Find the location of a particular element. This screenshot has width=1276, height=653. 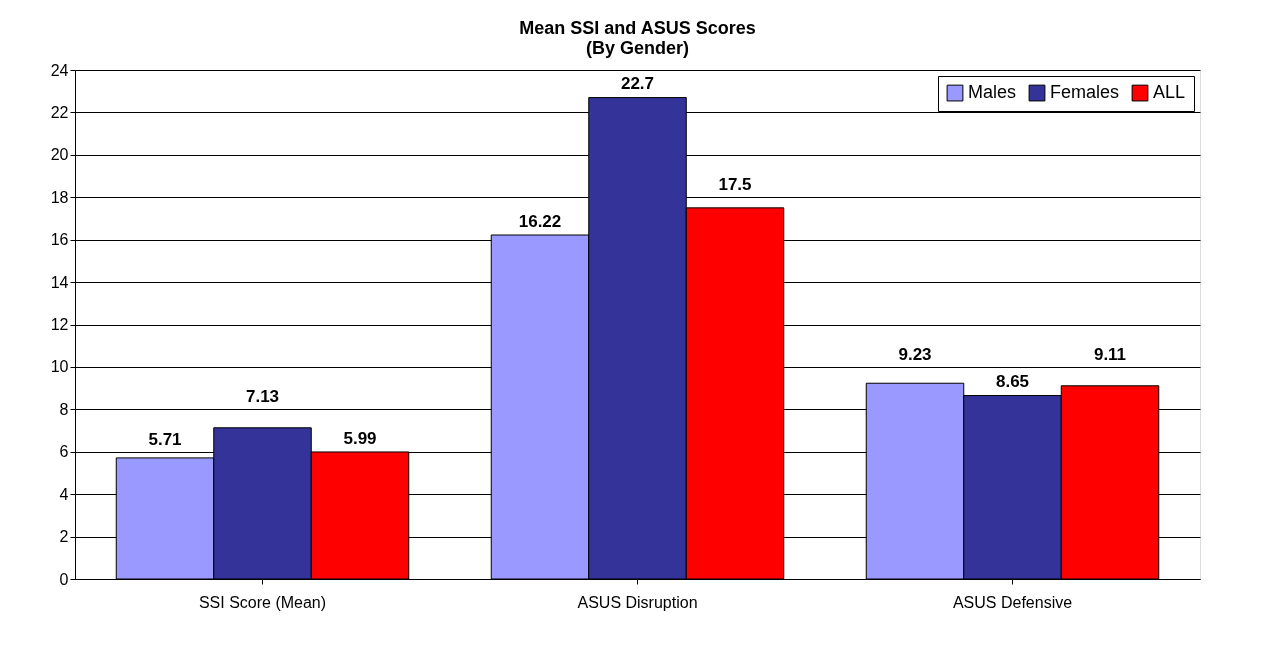

data-label: 5.99 is located at coordinates (360, 438).